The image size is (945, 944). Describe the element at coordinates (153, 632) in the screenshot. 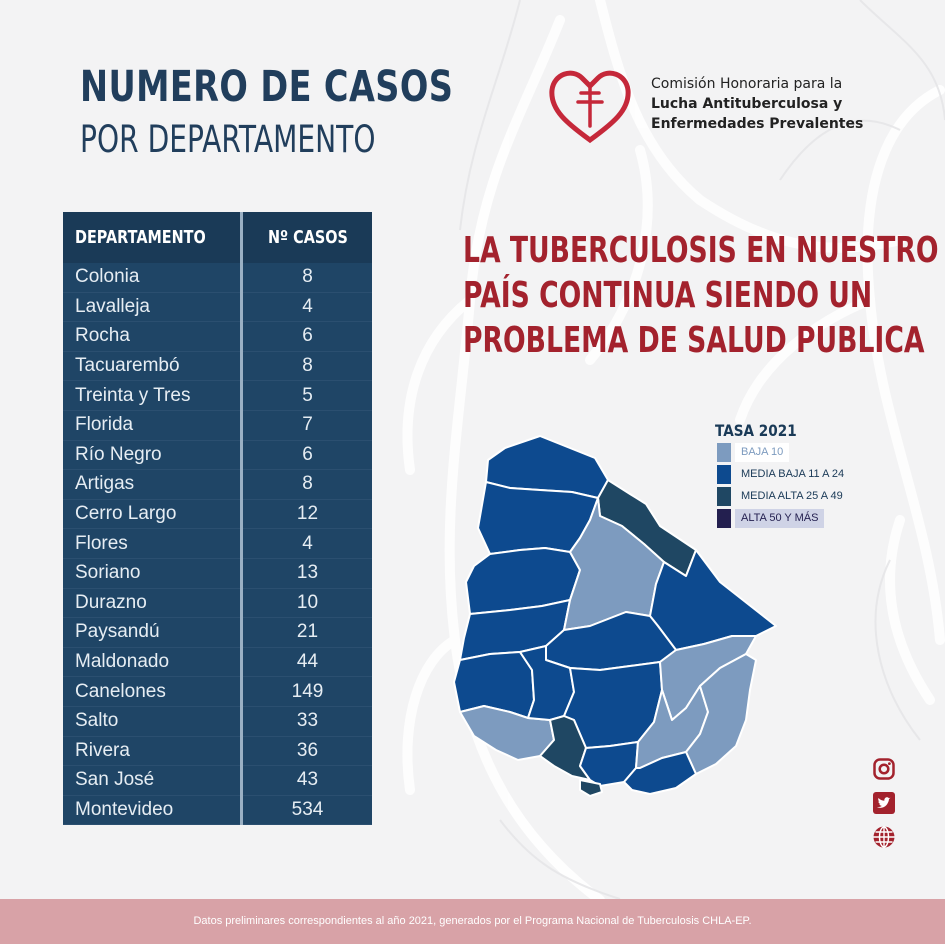

I see `department-cell: Paysandú` at that location.